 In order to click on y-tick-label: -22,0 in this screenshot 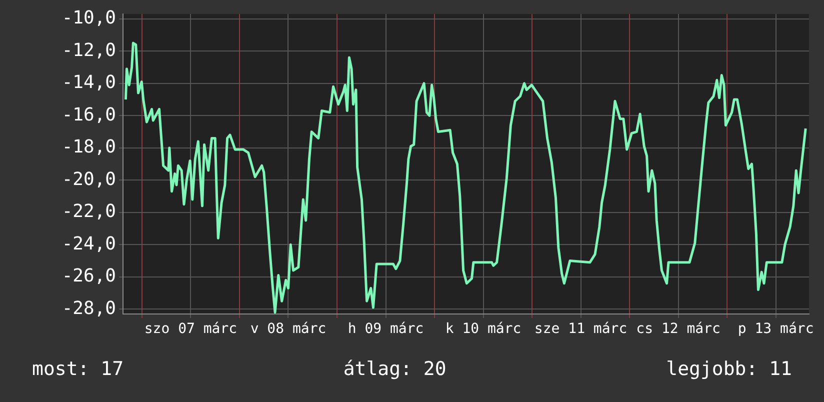, I will do `click(89, 211)`.